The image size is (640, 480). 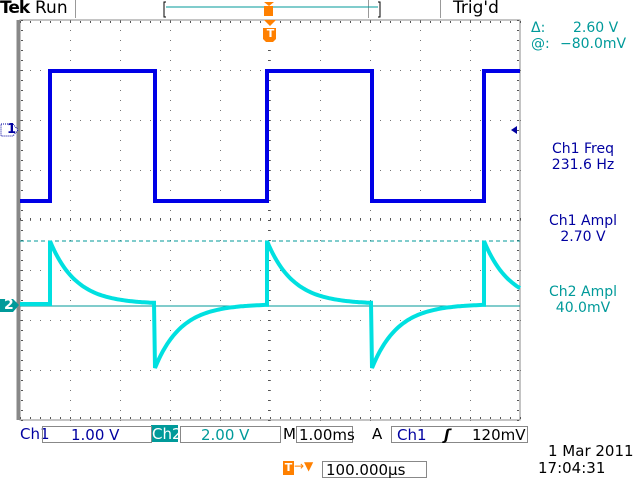 I want to click on ch2-scale: 2.00 V, so click(x=230, y=435).